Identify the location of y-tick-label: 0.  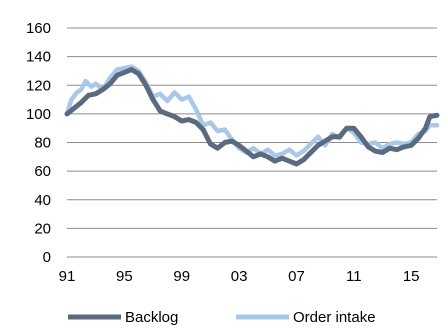
(47, 257).